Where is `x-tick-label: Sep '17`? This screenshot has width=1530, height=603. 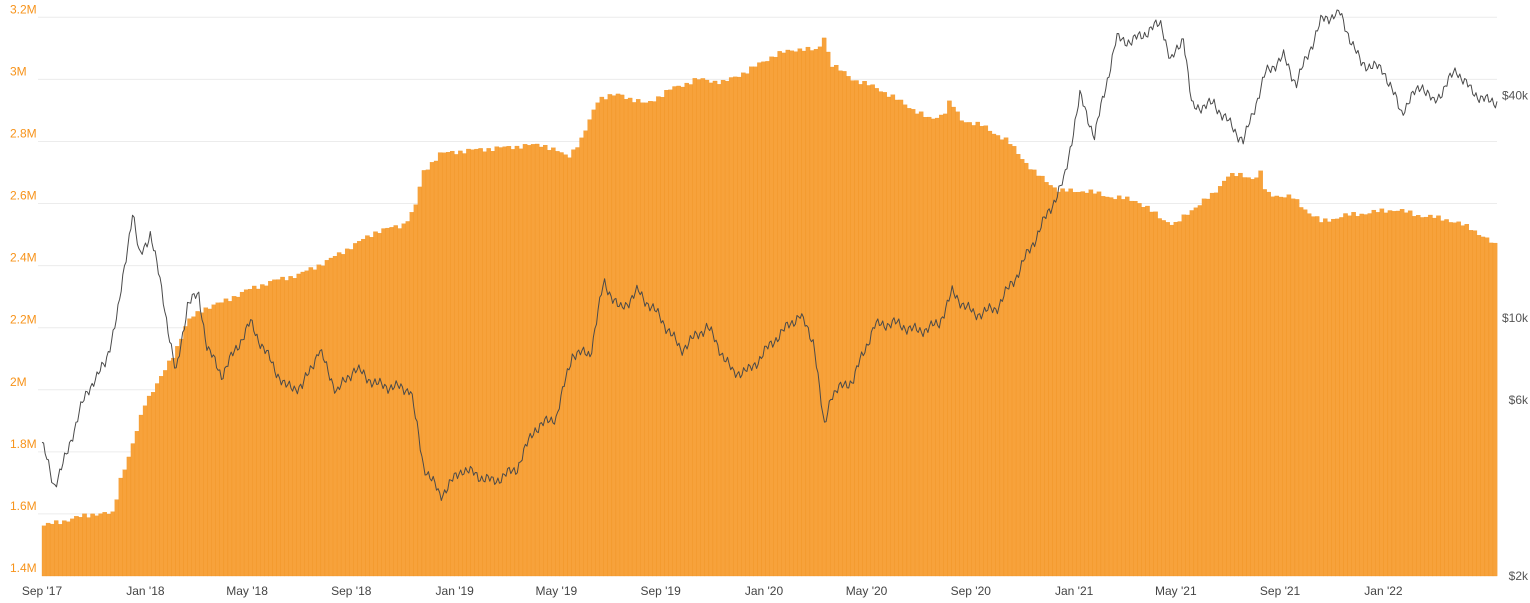
x-tick-label: Sep '17 is located at coordinates (42, 591).